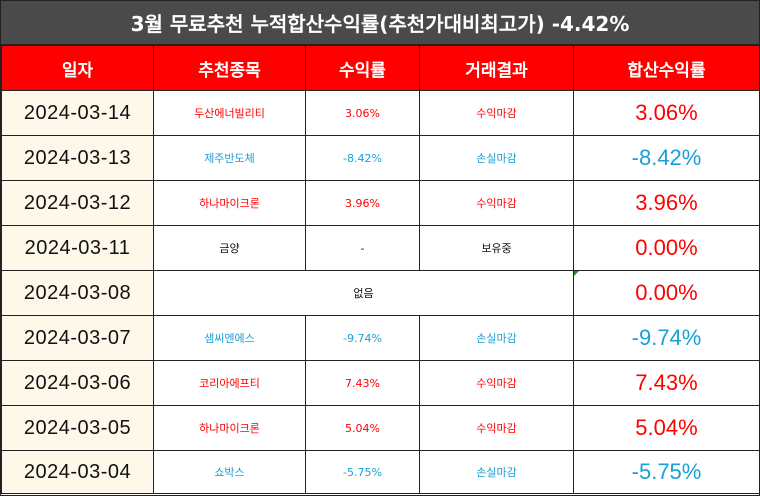 The image size is (760, 496). Describe the element at coordinates (576, 273) in the screenshot. I see `comment-marker` at that location.